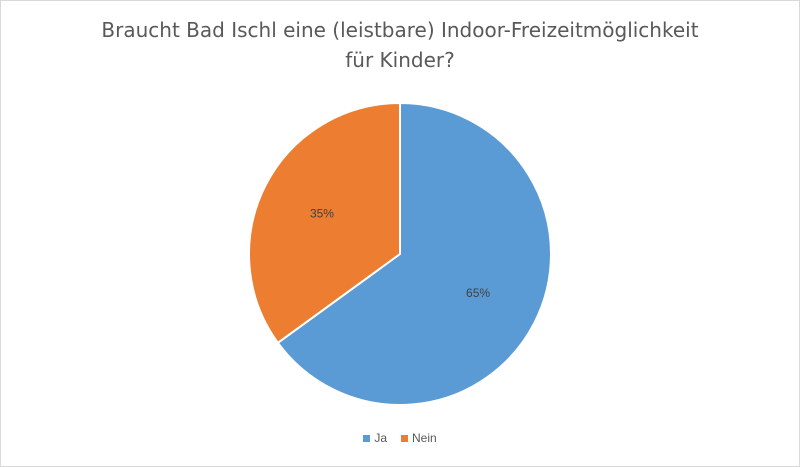 The height and width of the screenshot is (467, 800). I want to click on chart-title-line-2: für Kinder?, so click(400, 60).